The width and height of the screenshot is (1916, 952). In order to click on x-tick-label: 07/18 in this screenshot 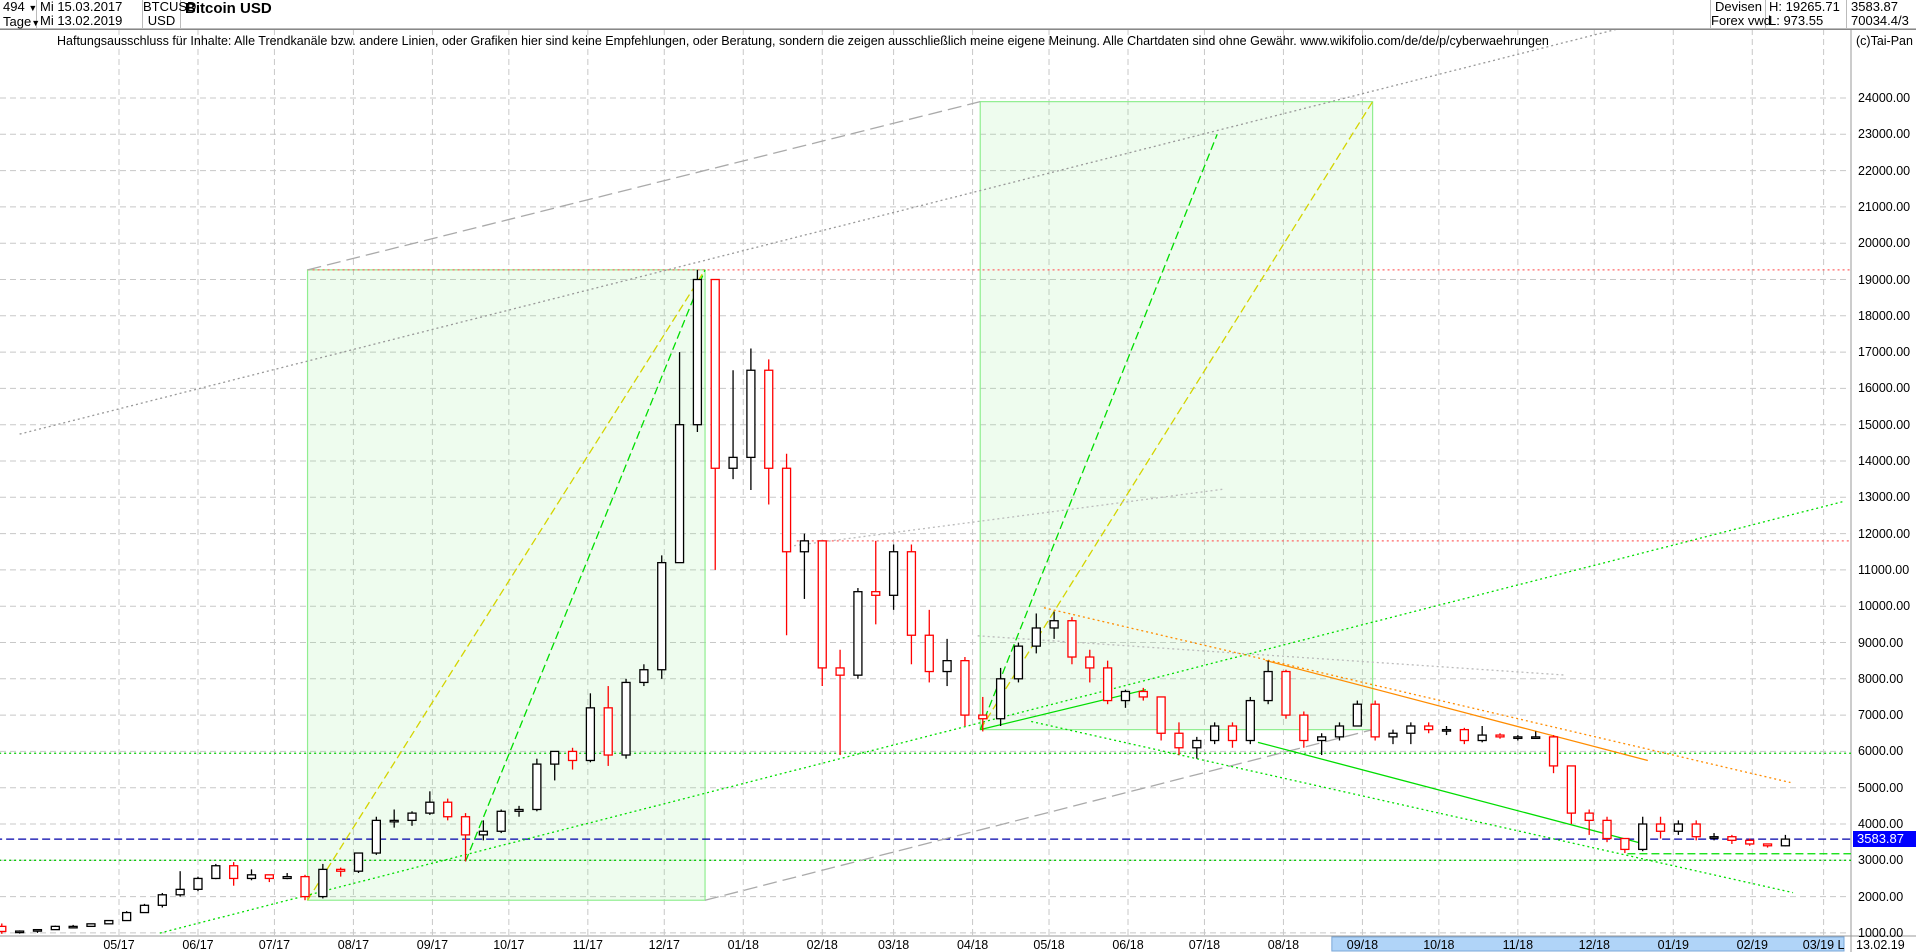, I will do `click(1204, 945)`.